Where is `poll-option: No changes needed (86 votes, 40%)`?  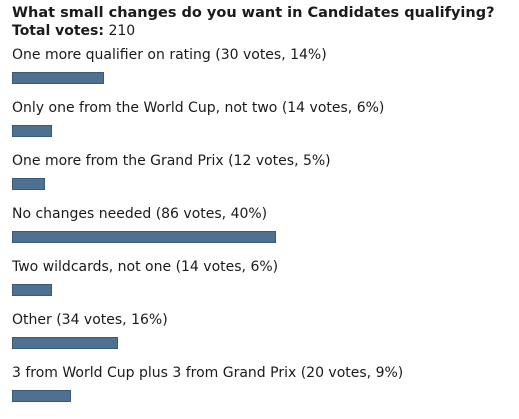
poll-option: No changes needed (86 votes, 40%) is located at coordinates (262, 231).